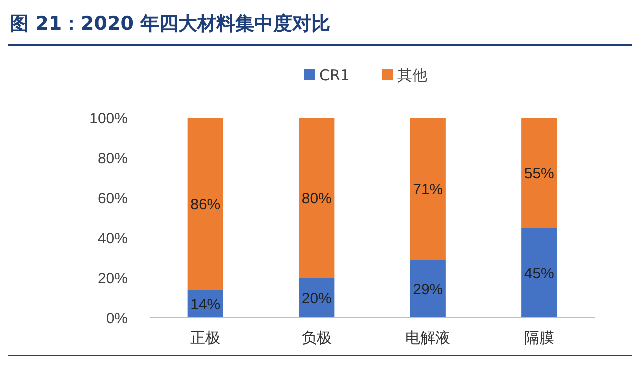  I want to click on data-label: 86%, so click(205, 205).